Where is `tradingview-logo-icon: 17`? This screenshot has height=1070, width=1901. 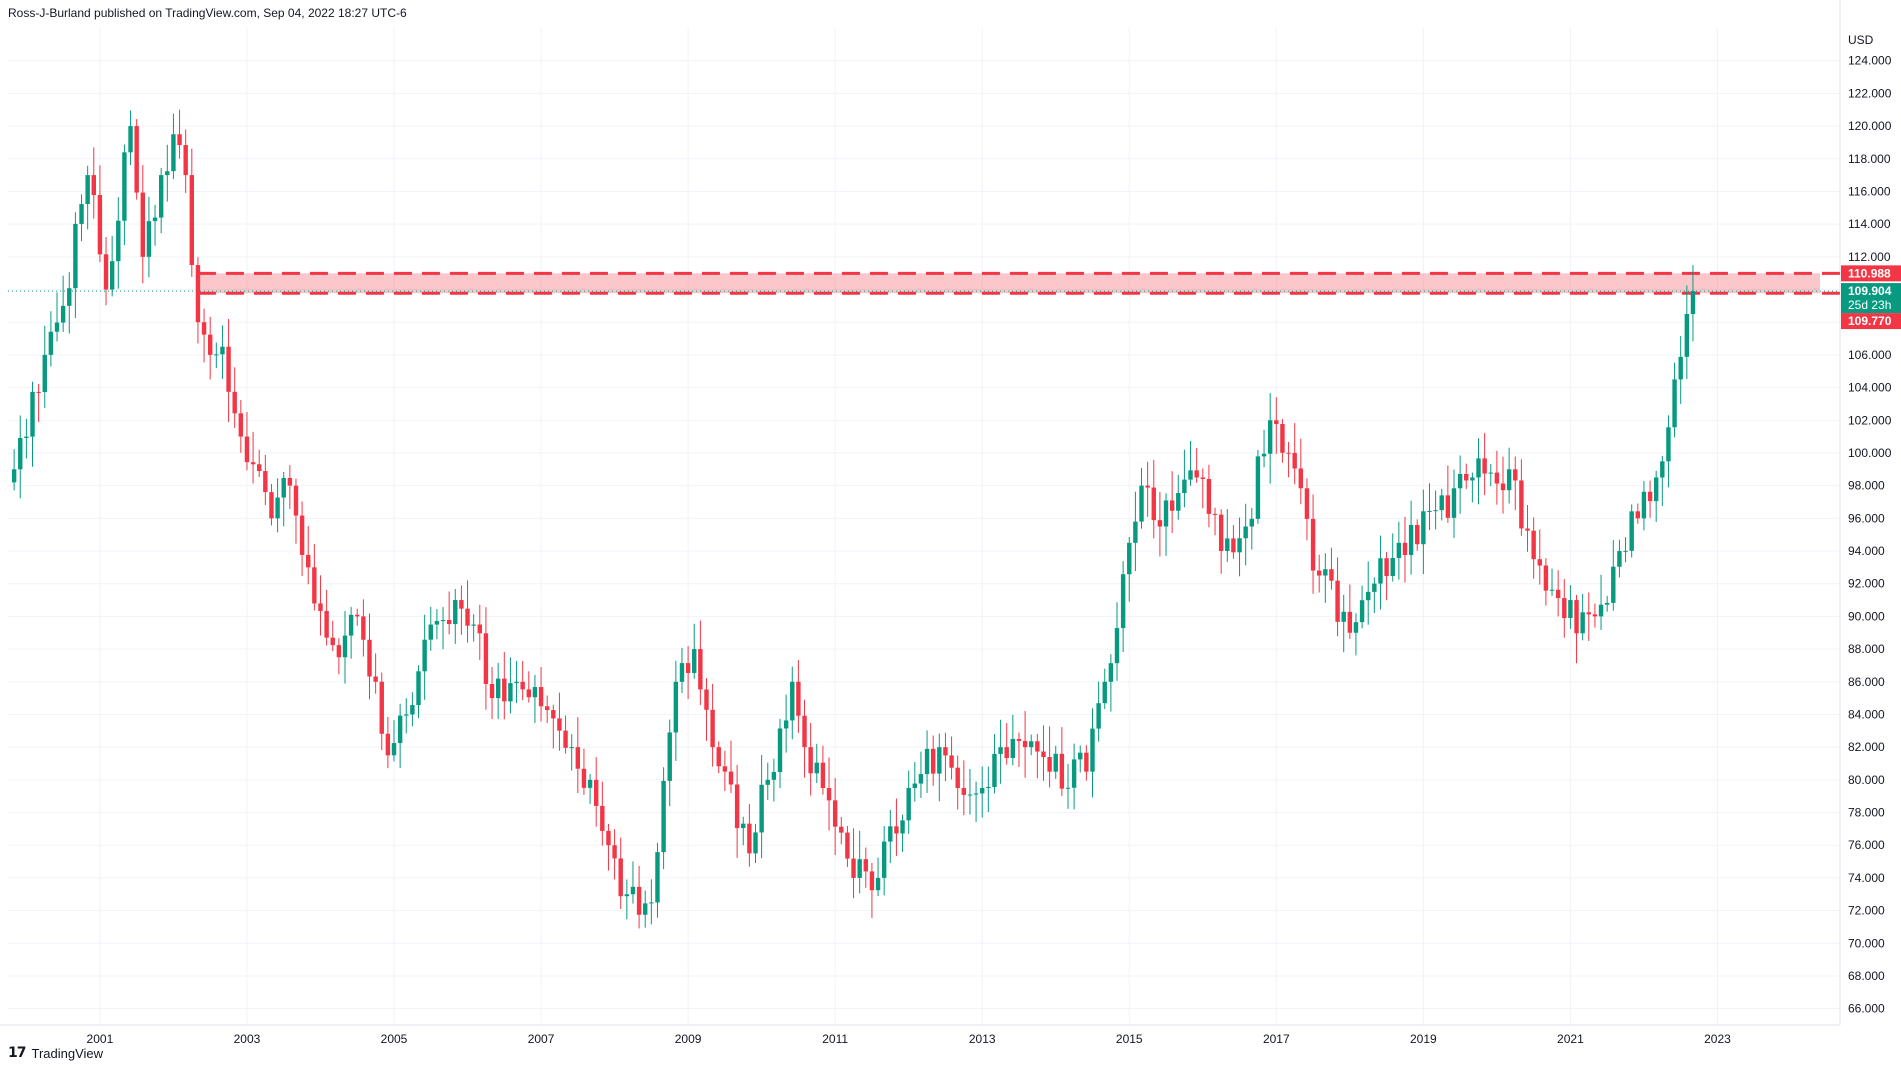 tradingview-logo-icon: 17 is located at coordinates (17, 1053).